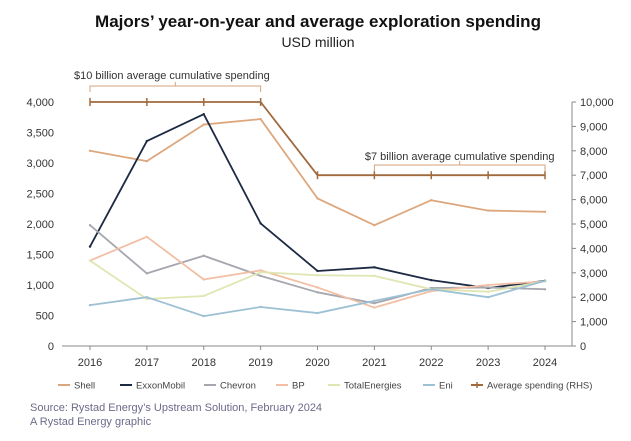 This screenshot has height=441, width=631. What do you see at coordinates (488, 363) in the screenshot?
I see `x-tick-label: 2023` at bounding box center [488, 363].